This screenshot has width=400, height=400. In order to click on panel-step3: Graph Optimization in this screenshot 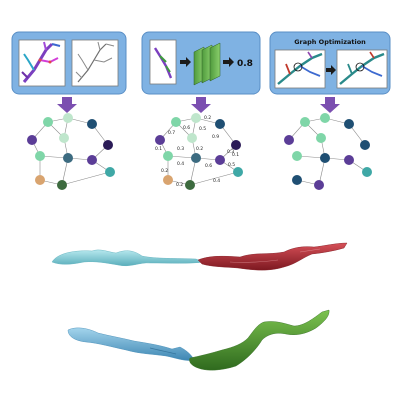, I will do `click(330, 63)`.